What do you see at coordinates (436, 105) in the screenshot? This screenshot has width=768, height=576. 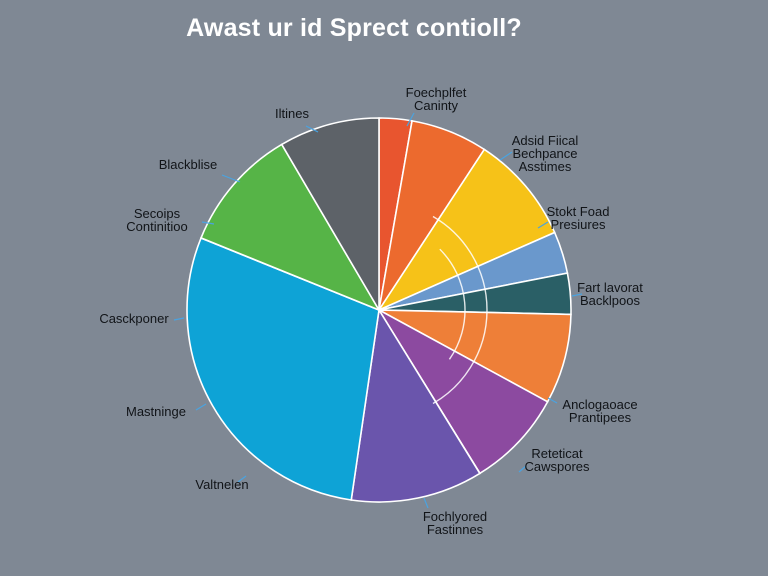 I see `slice-label-line: Caninty` at bounding box center [436, 105].